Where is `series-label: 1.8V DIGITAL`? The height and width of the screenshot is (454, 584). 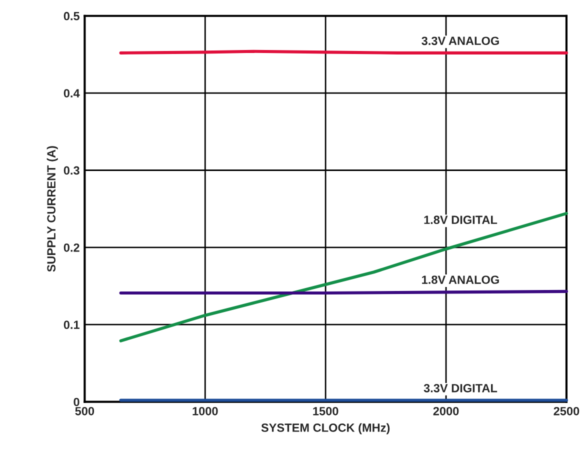 series-label: 1.8V DIGITAL is located at coordinates (461, 220).